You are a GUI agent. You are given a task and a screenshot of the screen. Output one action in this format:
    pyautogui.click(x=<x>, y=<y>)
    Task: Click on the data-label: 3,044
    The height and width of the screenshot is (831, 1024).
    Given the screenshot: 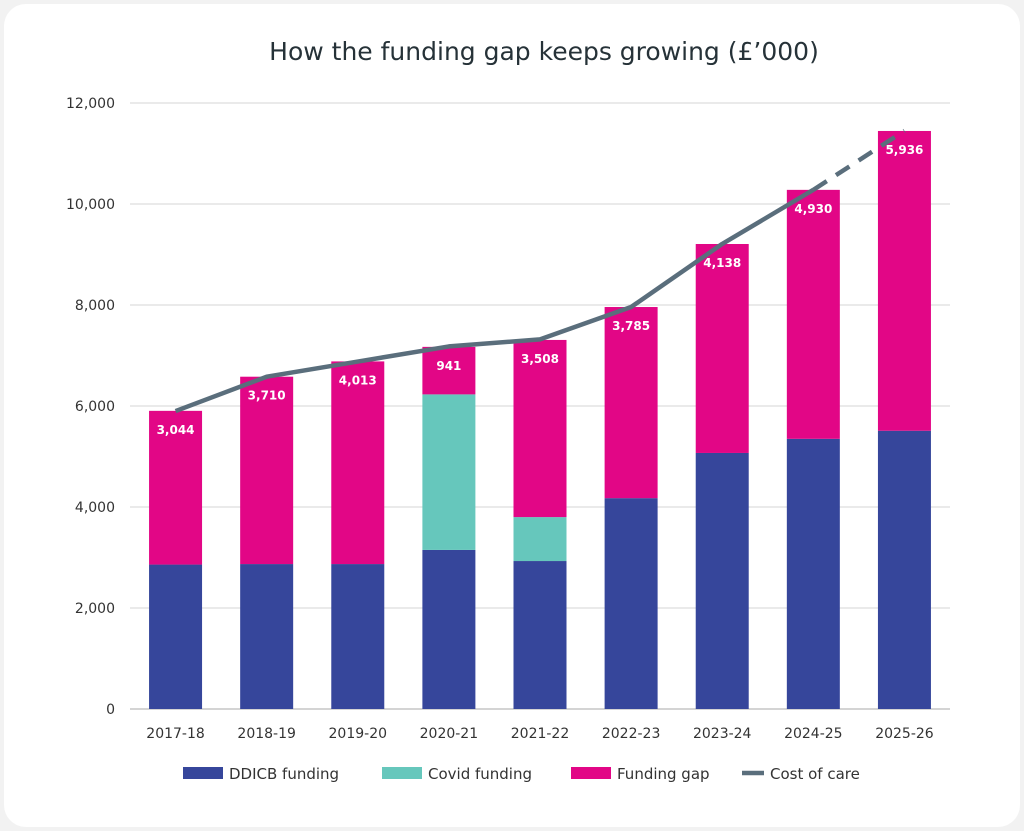 What is the action you would take?
    pyautogui.click(x=176, y=430)
    